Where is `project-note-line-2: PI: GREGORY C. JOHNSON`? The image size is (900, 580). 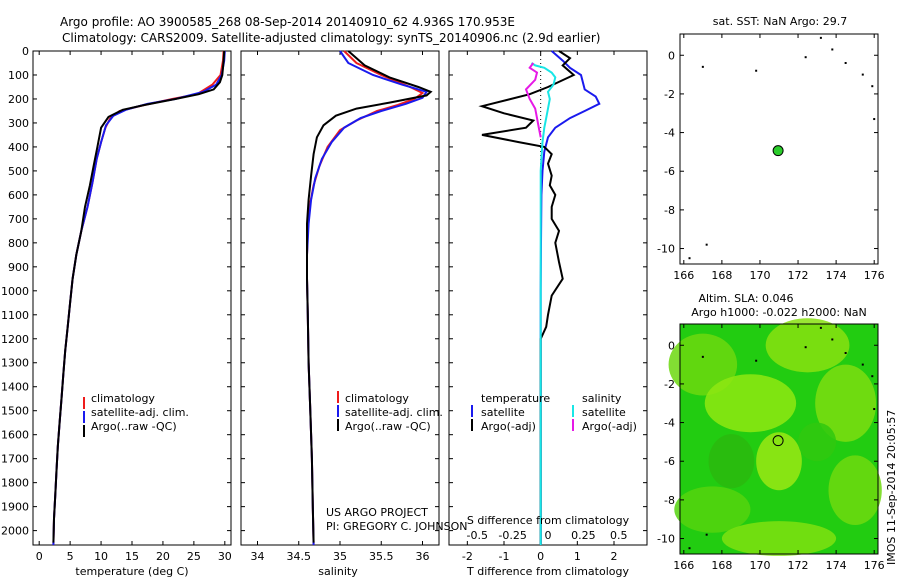
project-note-line-2: PI: GREGORY C. JOHNSON is located at coordinates (396, 526).